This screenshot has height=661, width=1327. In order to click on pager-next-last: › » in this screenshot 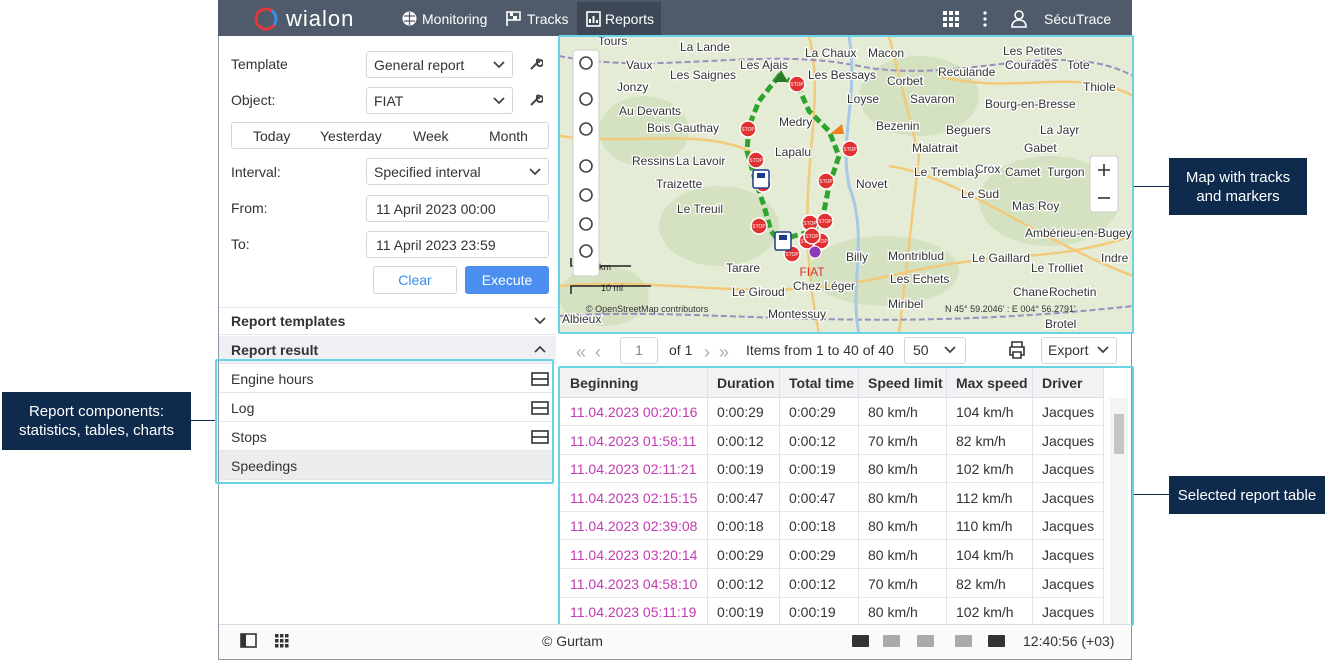, I will do `click(718, 352)`.